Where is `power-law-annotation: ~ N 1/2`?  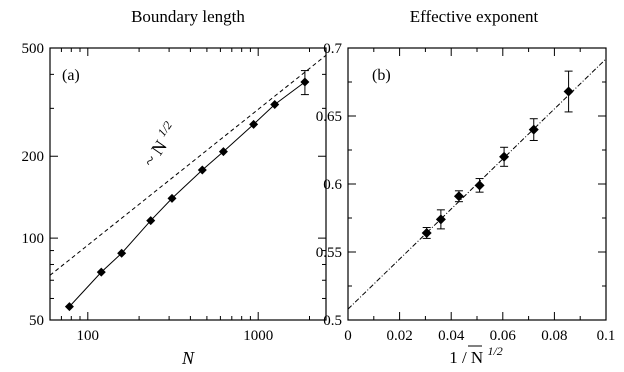 power-law-annotation: ~ N 1/2 is located at coordinates (159, 145).